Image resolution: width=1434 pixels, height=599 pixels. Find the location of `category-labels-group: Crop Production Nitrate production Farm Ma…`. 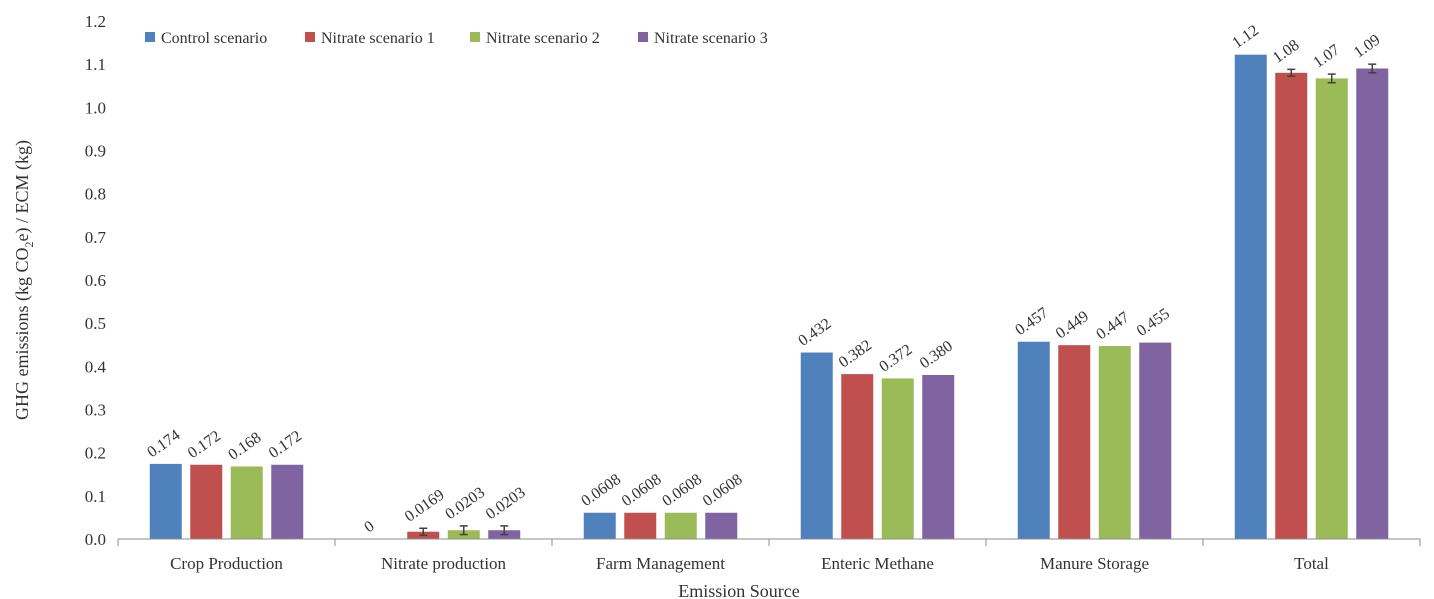

category-labels-group: Crop Production Nitrate production Farm Ma… is located at coordinates (749, 563).